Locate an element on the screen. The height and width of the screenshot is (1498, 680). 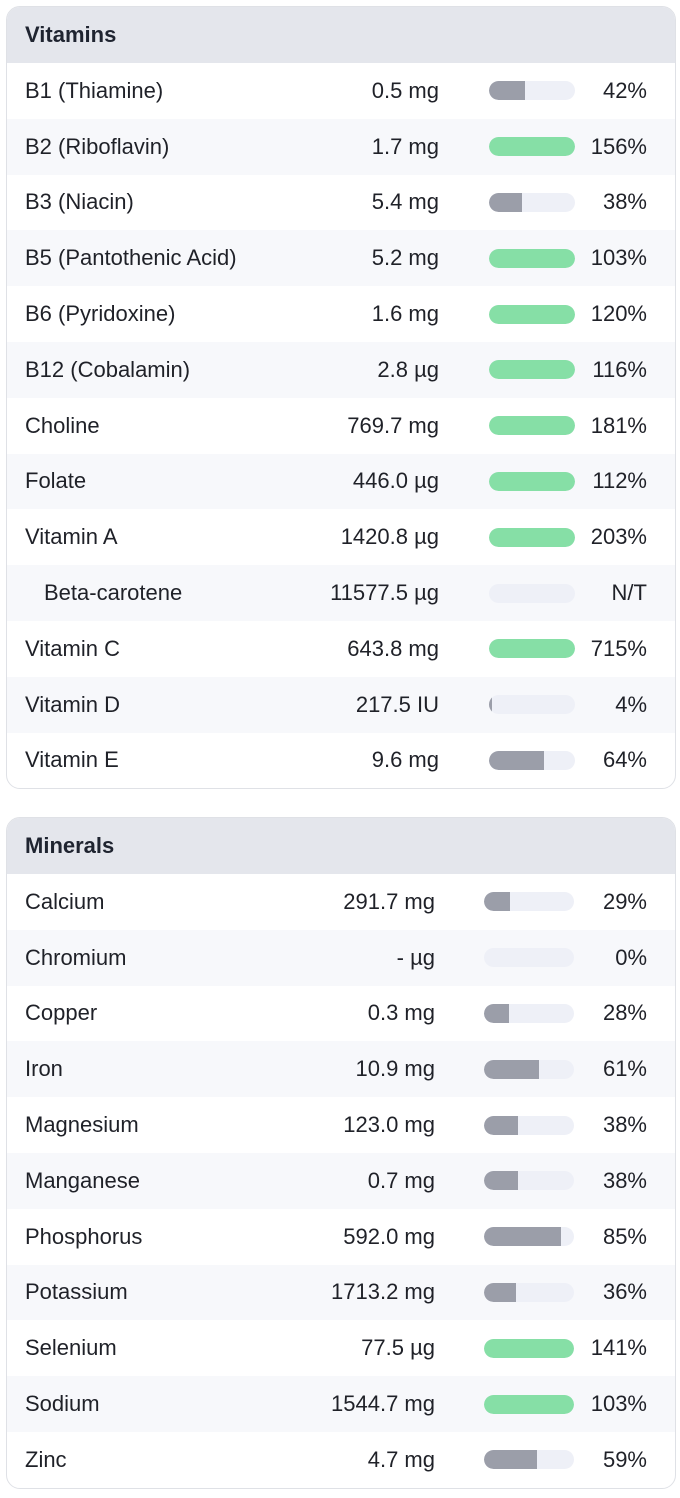
nutrient-row: Selenium 77.5 µg 141% is located at coordinates (341, 1348).